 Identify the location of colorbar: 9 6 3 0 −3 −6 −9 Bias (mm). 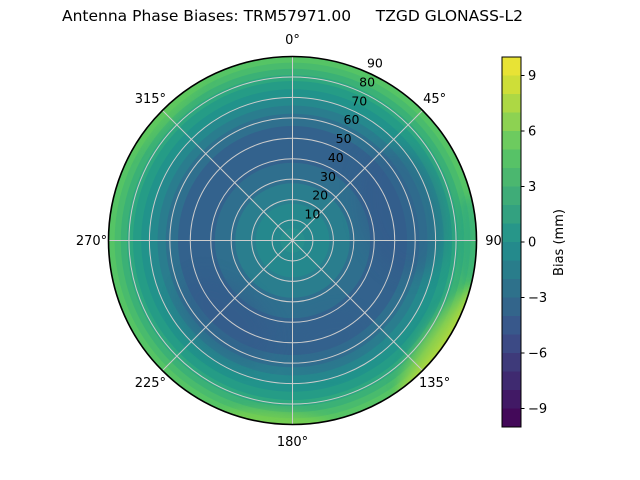
(534, 242).